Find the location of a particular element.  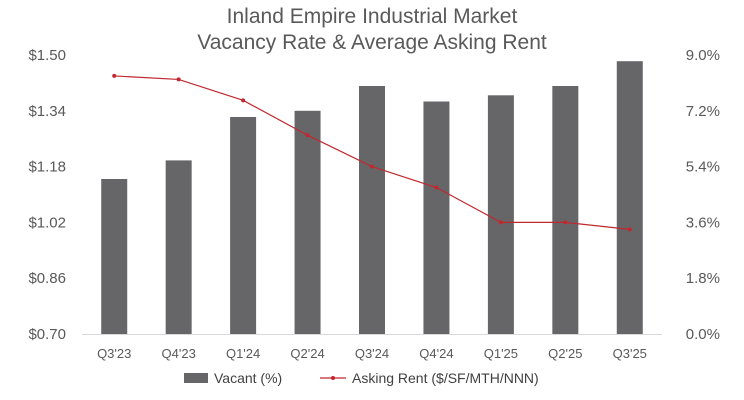

legend-label-vacant: Vacant (%) is located at coordinates (248, 378).